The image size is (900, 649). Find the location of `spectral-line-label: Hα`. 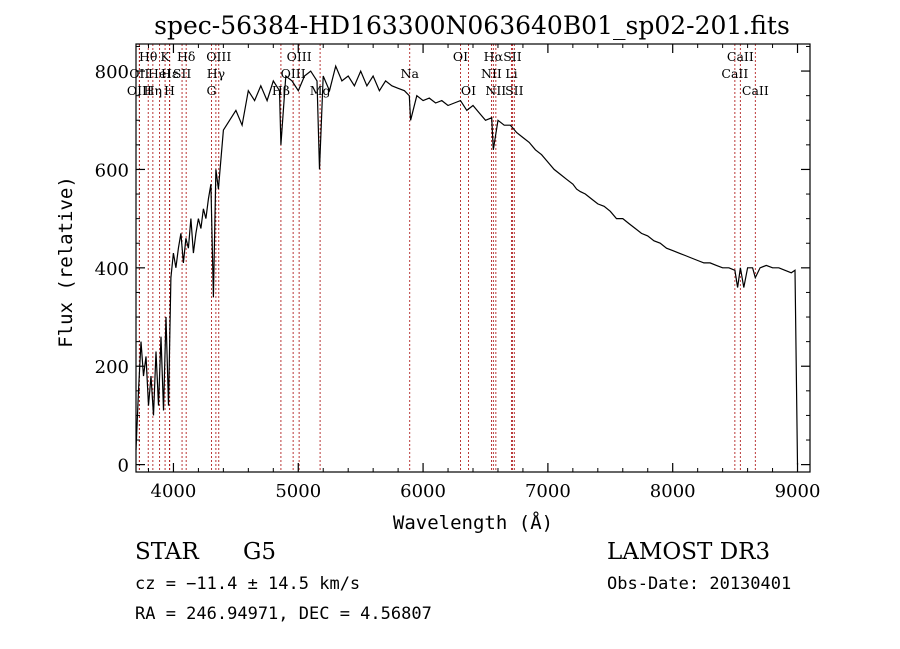

spectral-line-label: Hα is located at coordinates (494, 56).